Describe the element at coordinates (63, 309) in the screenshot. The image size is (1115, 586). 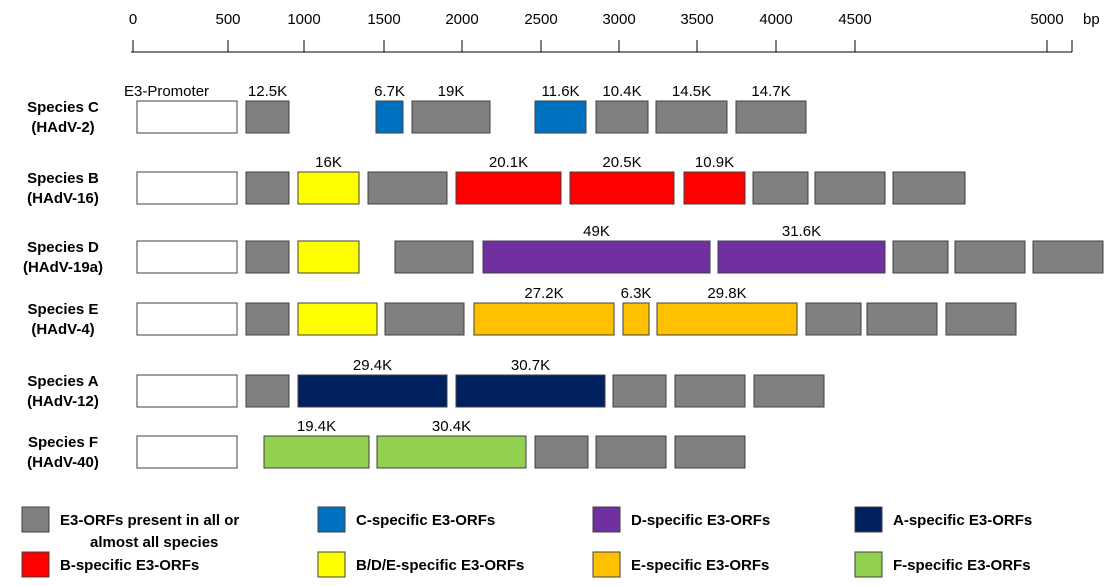
I see `species-name: Species E` at that location.